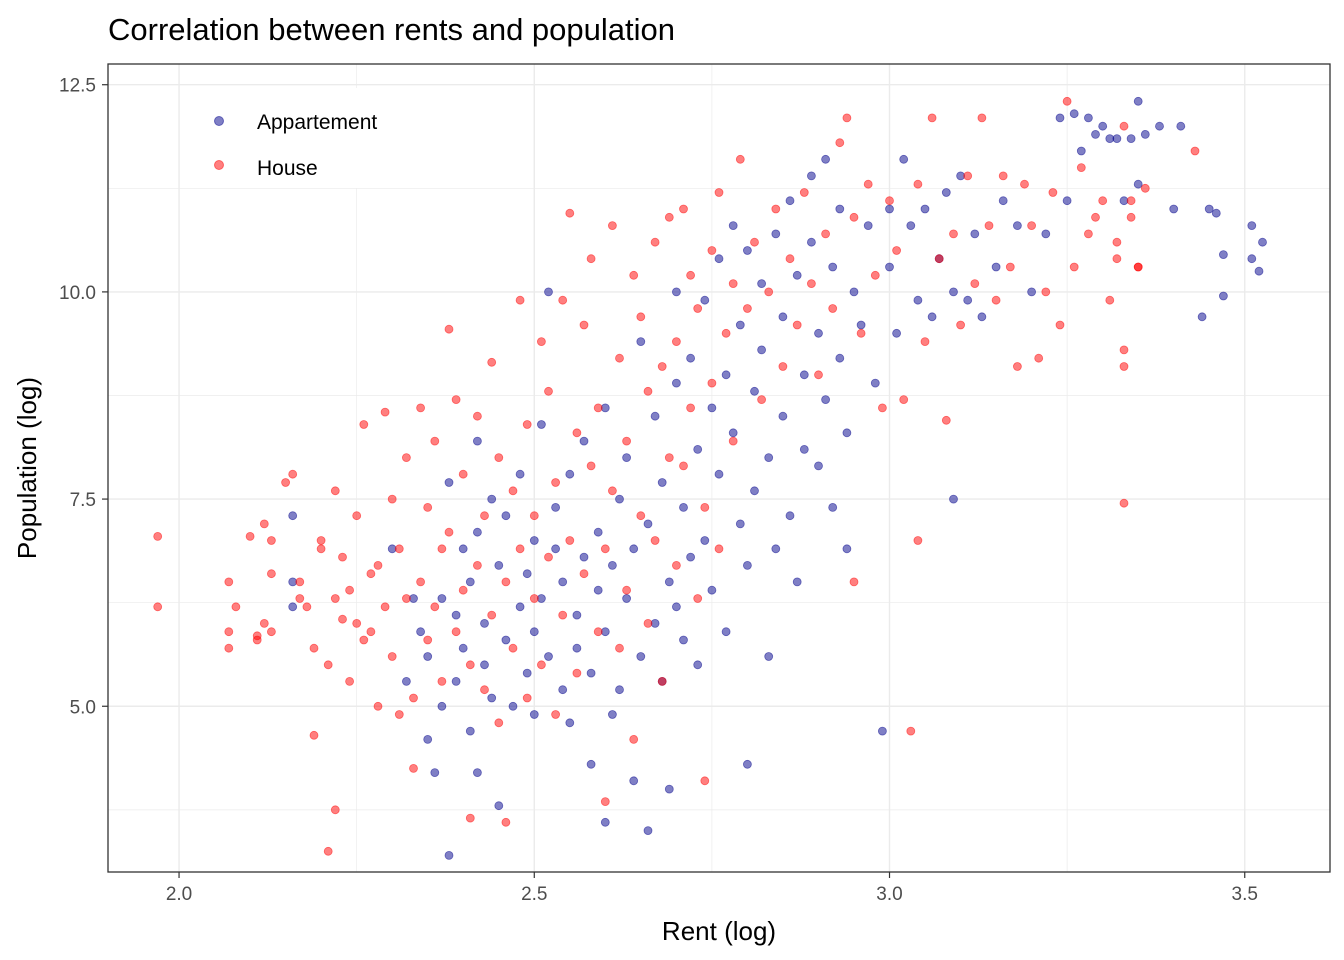 Image resolution: width=1344 pixels, height=960 pixels. What do you see at coordinates (83, 707) in the screenshot?
I see `y-tick-label: 5.0` at bounding box center [83, 707].